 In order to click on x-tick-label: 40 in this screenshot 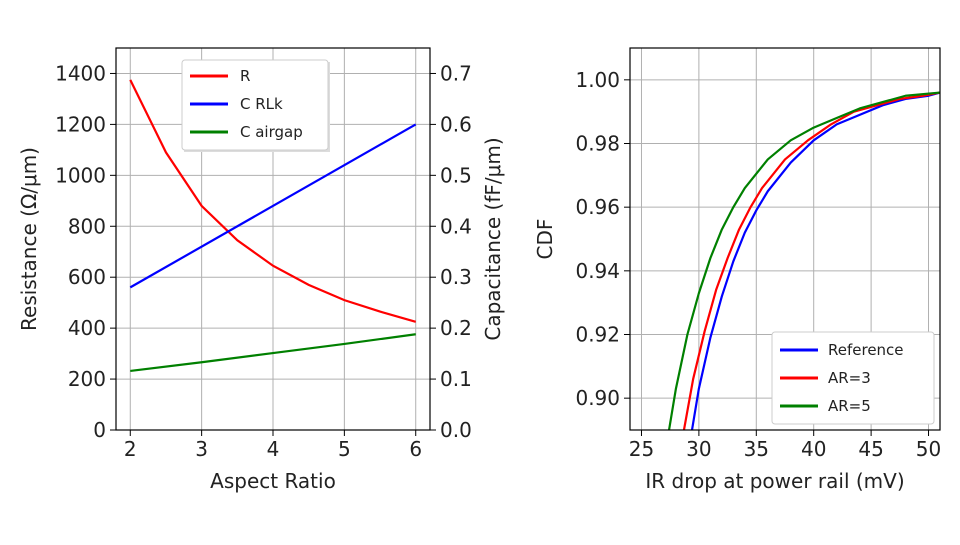, I will do `click(813, 449)`.